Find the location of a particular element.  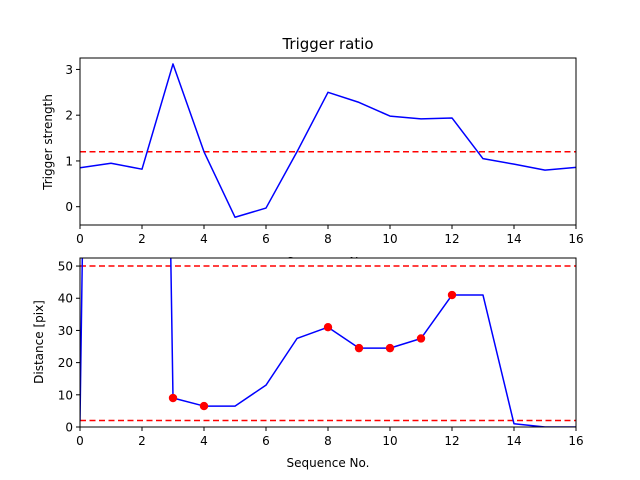

y-axis-label: Trigger strength is located at coordinates (48, 142).